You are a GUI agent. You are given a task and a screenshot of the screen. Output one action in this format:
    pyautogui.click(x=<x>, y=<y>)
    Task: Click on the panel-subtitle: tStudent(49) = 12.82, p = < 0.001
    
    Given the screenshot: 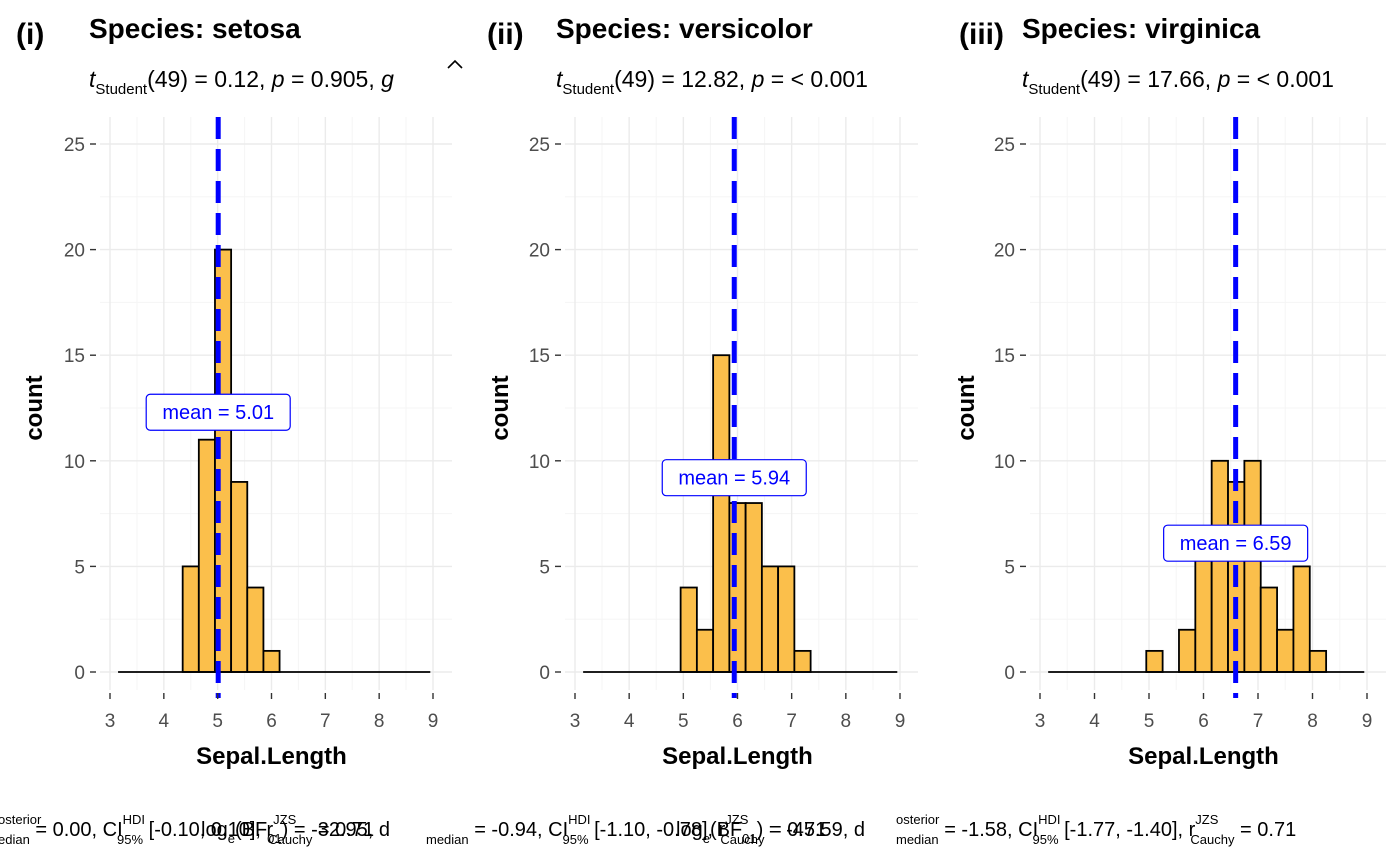 What is the action you would take?
    pyautogui.click(x=712, y=82)
    